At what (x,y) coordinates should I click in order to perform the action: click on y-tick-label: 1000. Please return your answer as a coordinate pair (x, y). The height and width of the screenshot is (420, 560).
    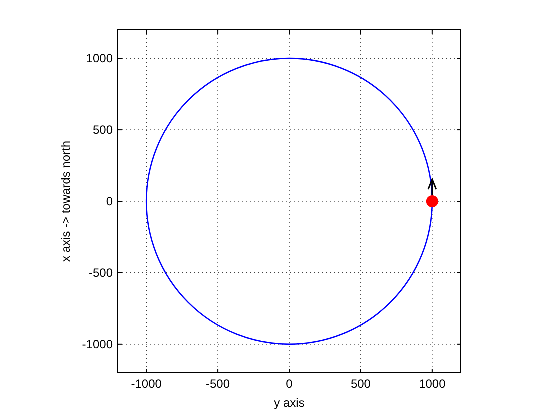
    Looking at the image, I should click on (100, 59).